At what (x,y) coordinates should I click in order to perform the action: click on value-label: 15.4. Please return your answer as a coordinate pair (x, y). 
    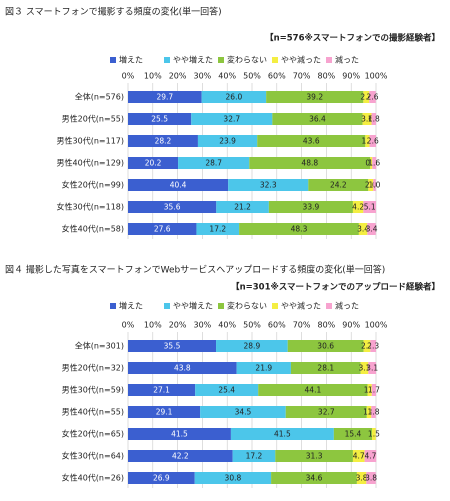
    Looking at the image, I should click on (353, 434).